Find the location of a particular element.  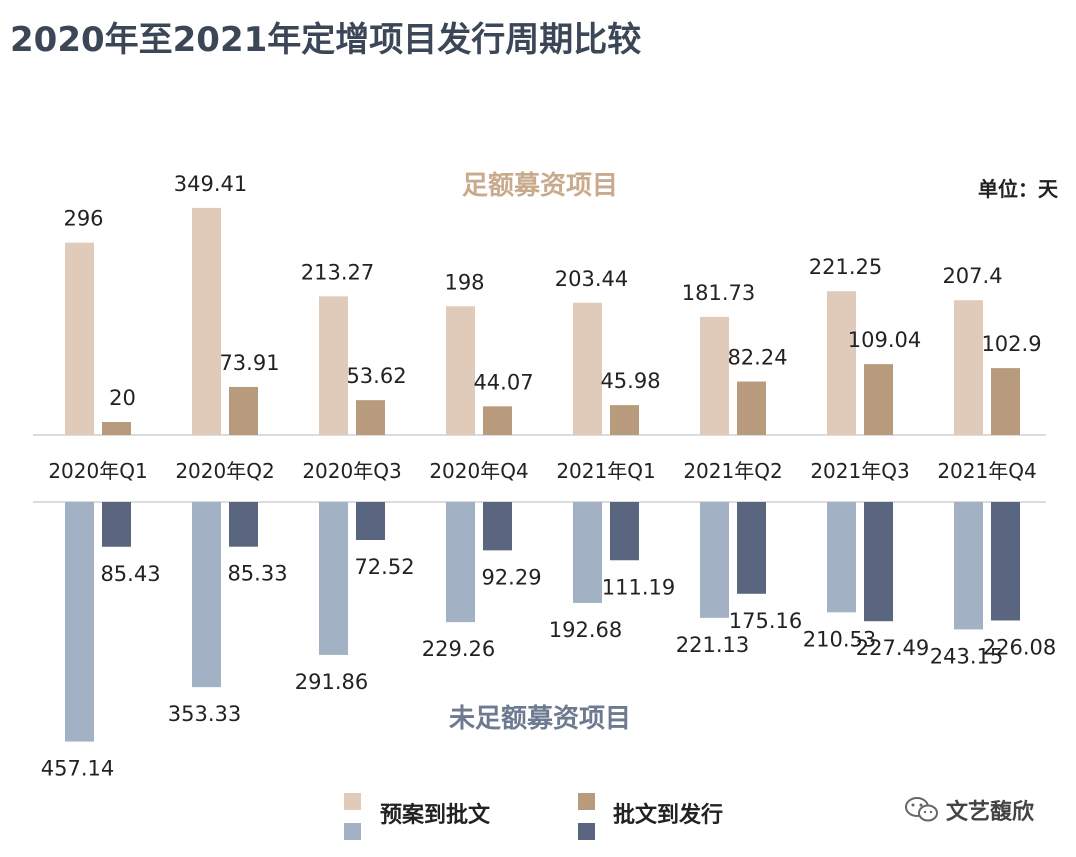

data-label-bottom: 192.68 is located at coordinates (585, 630).